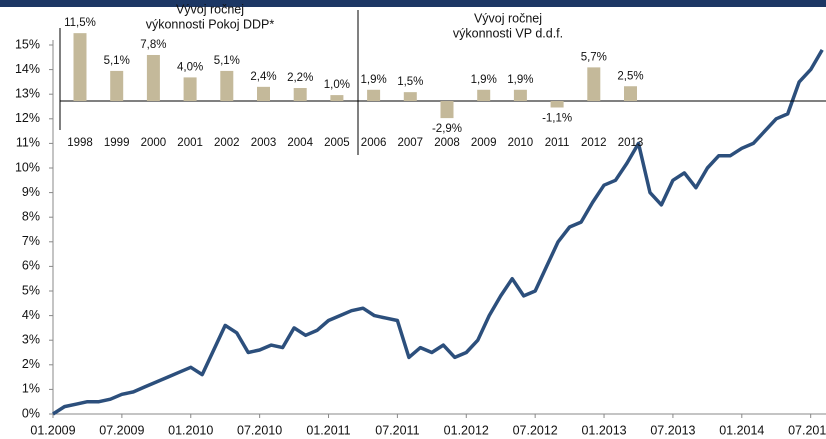 This screenshot has height=439, width=826. What do you see at coordinates (31, 339) in the screenshot?
I see `y-tick-label: 3%` at bounding box center [31, 339].